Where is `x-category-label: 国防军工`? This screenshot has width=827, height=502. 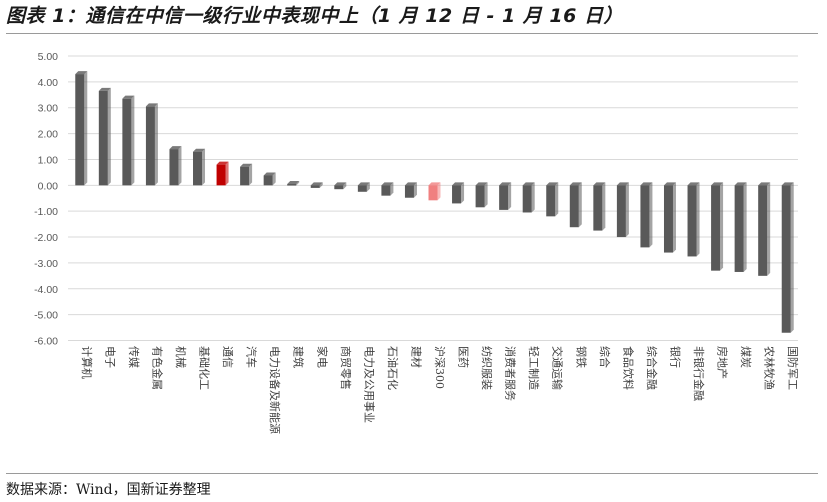
x-category-label: 国防军工 is located at coordinates (793, 368).